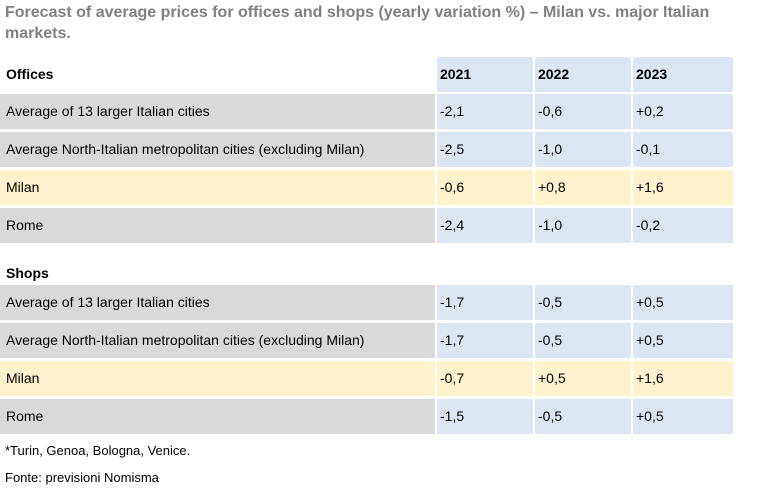  I want to click on value-cell-2021: -1,5, so click(485, 416).